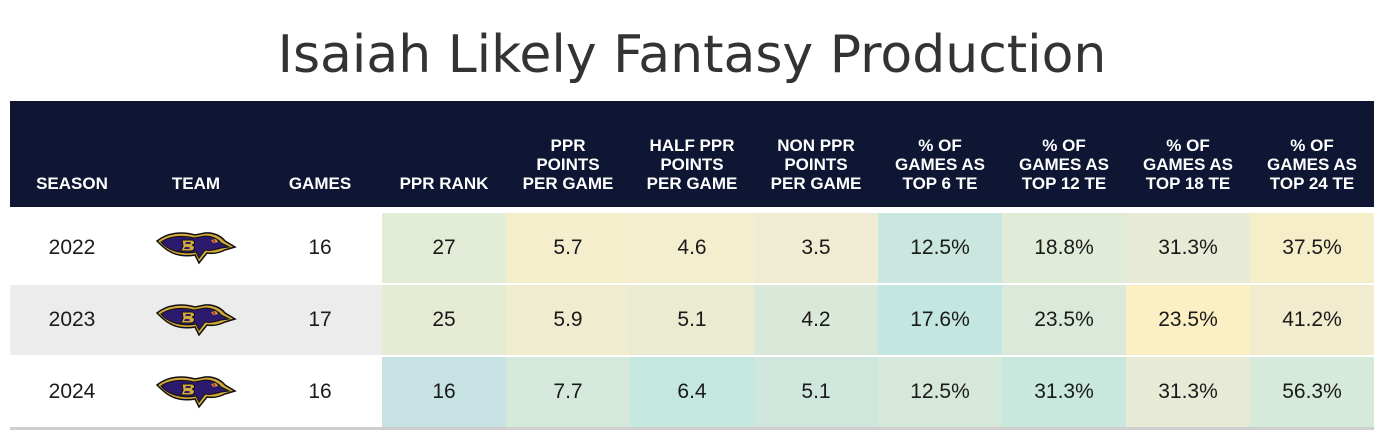 The width and height of the screenshot is (1384, 430). Describe the element at coordinates (1312, 245) in the screenshot. I see `stat-cell: 37.5%` at that location.